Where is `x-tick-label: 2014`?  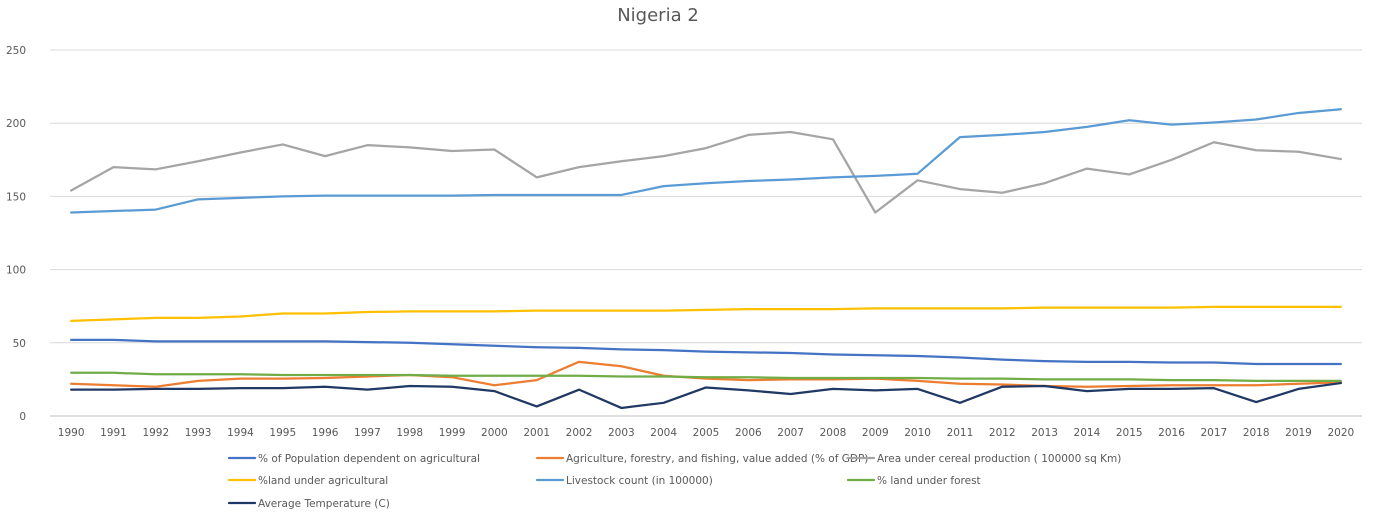 x-tick-label: 2014 is located at coordinates (1087, 433).